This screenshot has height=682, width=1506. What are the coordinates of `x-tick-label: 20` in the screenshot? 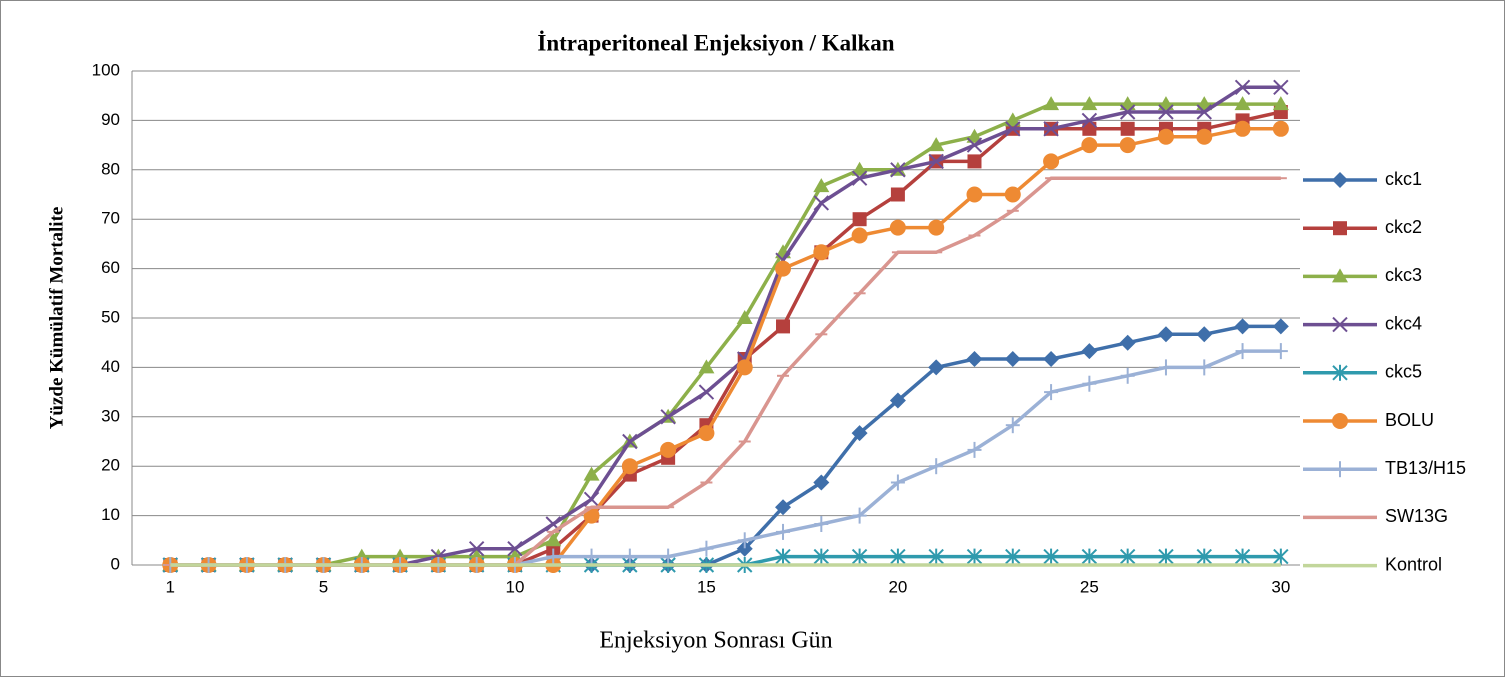 It's located at (897, 586).